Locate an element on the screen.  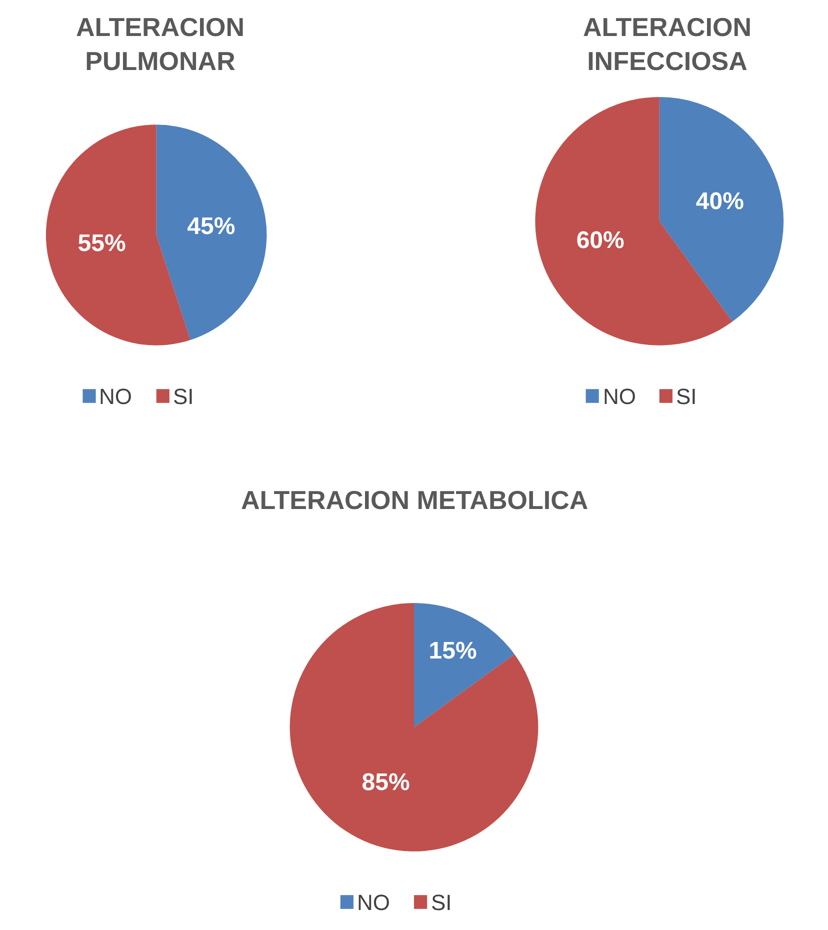
chart-title: ALTERACION PULMONAR is located at coordinates (160, 44).